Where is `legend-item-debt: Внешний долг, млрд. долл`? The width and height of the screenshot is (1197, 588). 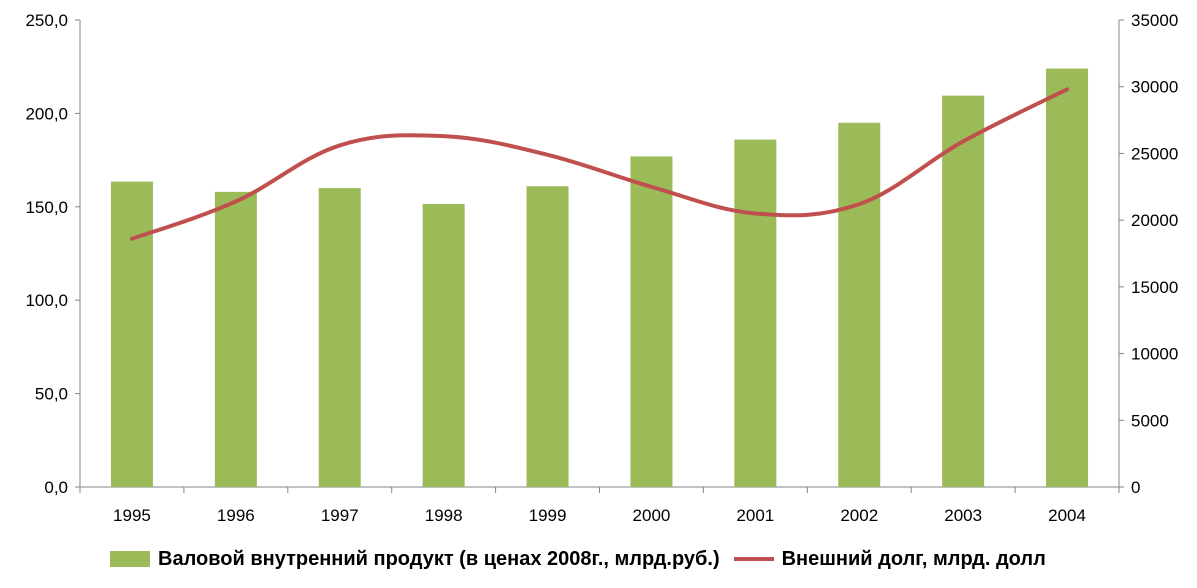 legend-item-debt: Внешний долг, млрд. долл is located at coordinates (883, 559).